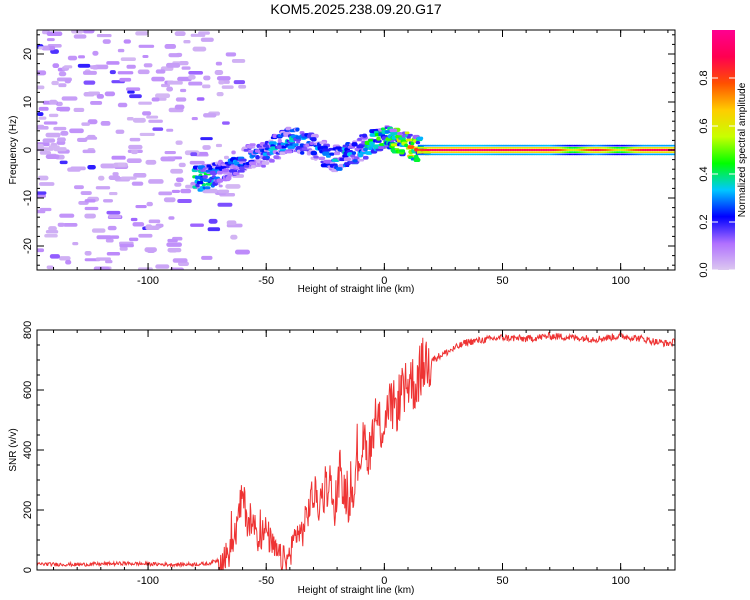 The width and height of the screenshot is (750, 600). What do you see at coordinates (704, 173) in the screenshot?
I see `colorbar-tick-label: 0.4` at bounding box center [704, 173].